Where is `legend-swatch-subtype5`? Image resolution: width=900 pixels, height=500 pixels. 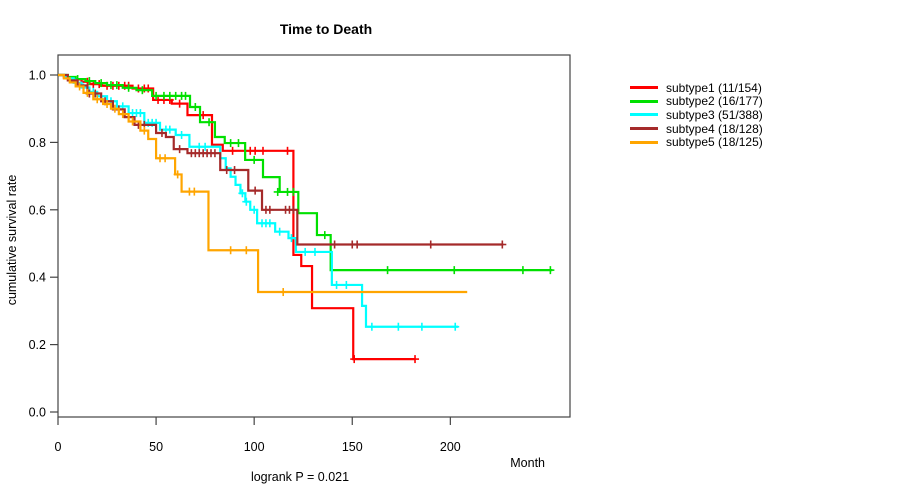 legend-swatch-subtype5 is located at coordinates (644, 142).